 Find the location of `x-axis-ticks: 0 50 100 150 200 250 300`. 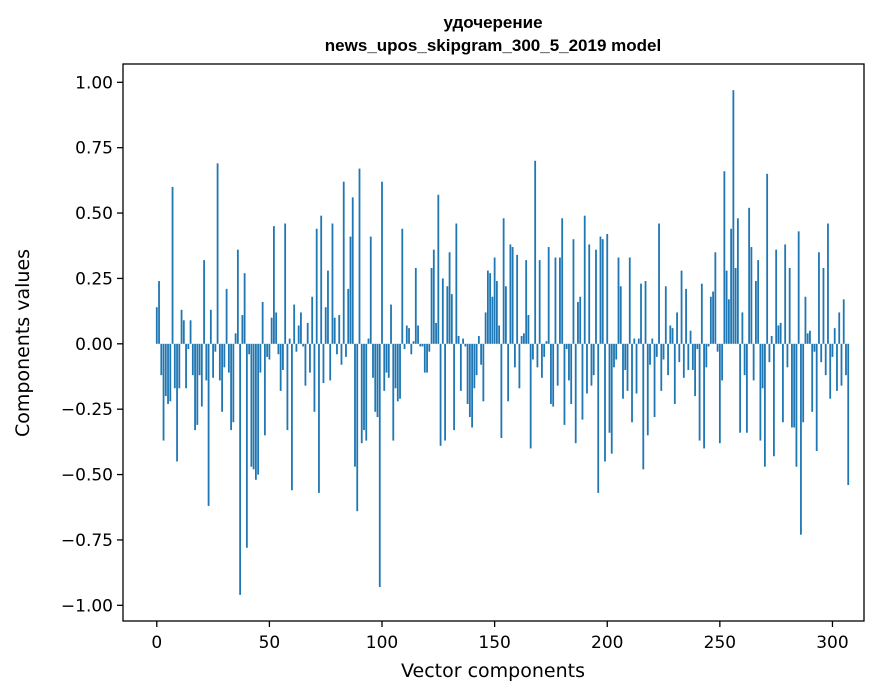

x-axis-ticks: 0 50 100 150 200 250 300 is located at coordinates (500, 637).